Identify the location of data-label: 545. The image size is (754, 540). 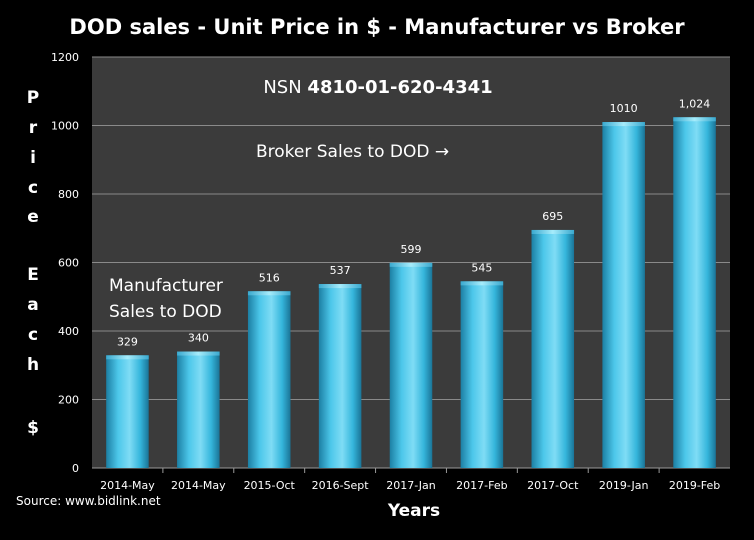
(481, 267).